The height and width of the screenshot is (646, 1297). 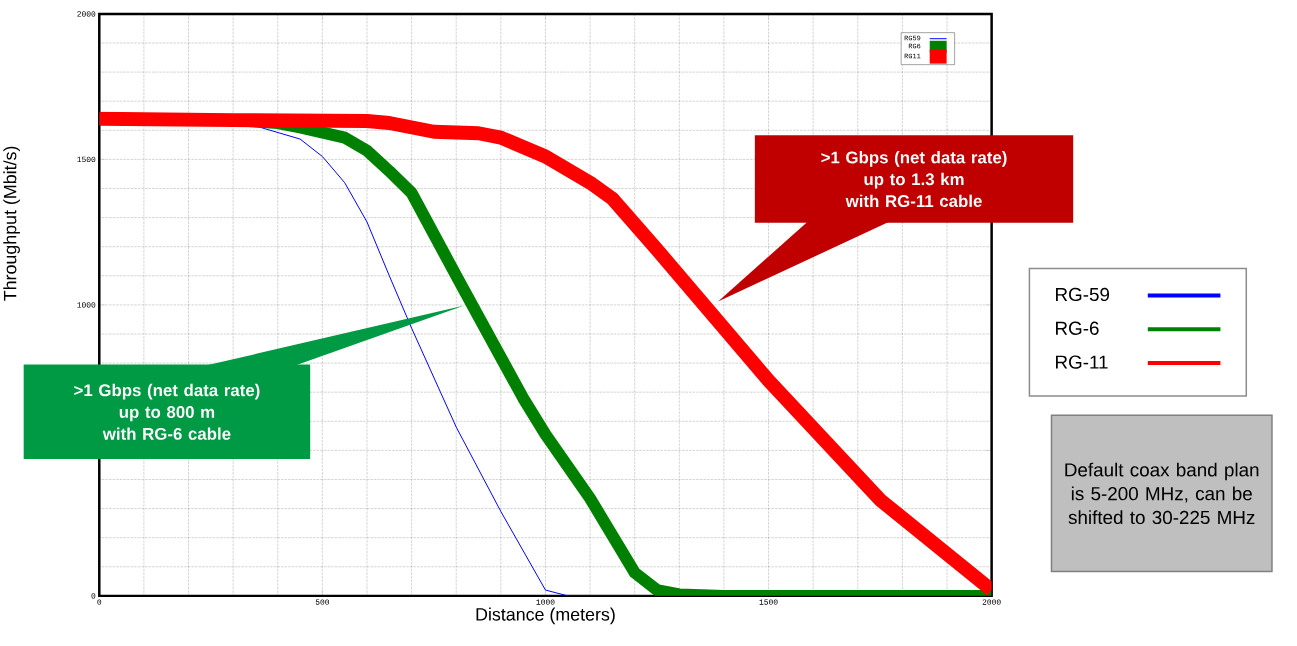 What do you see at coordinates (545, 616) in the screenshot?
I see `x-axis-title: Distance (meters)` at bounding box center [545, 616].